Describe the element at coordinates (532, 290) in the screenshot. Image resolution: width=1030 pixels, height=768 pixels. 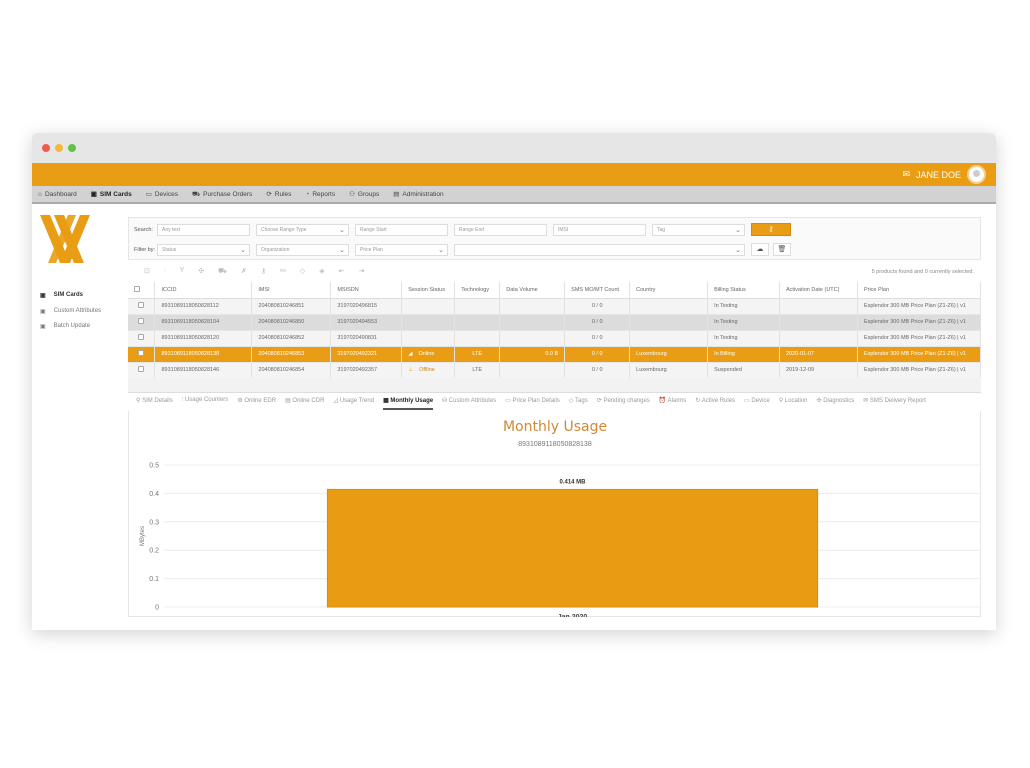
I see `column-header: Data Volume` at that location.